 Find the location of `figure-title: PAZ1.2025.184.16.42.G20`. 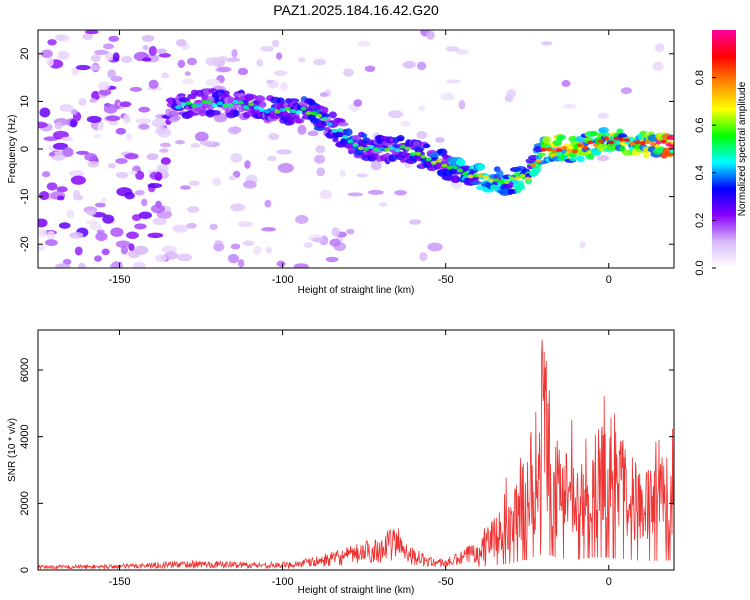

figure-title: PAZ1.2025.184.16.42.G20 is located at coordinates (356, 10).